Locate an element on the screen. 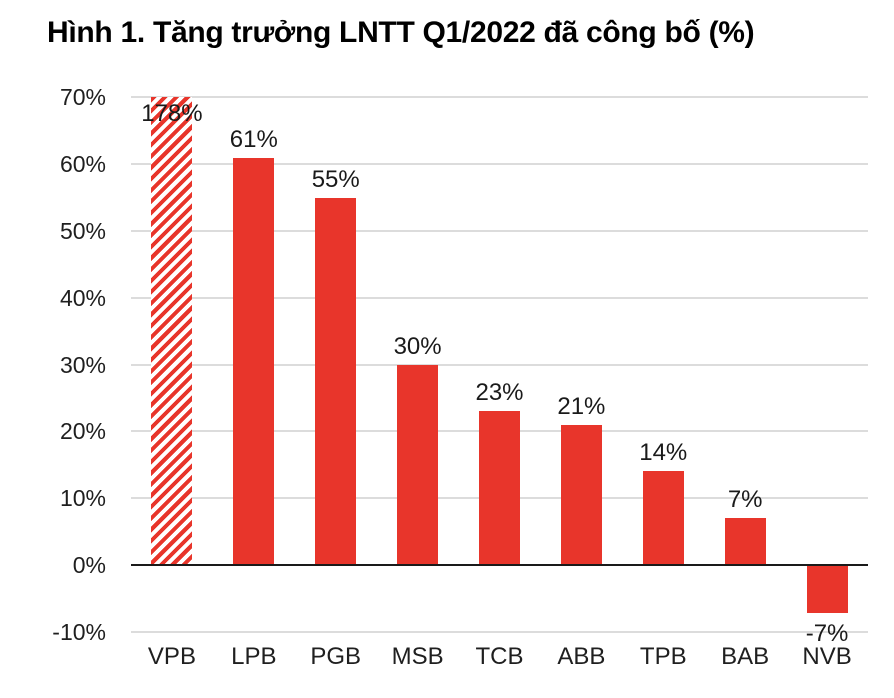 The width and height of the screenshot is (894, 698). y-axis-tick-label: 30% is located at coordinates (82, 364).